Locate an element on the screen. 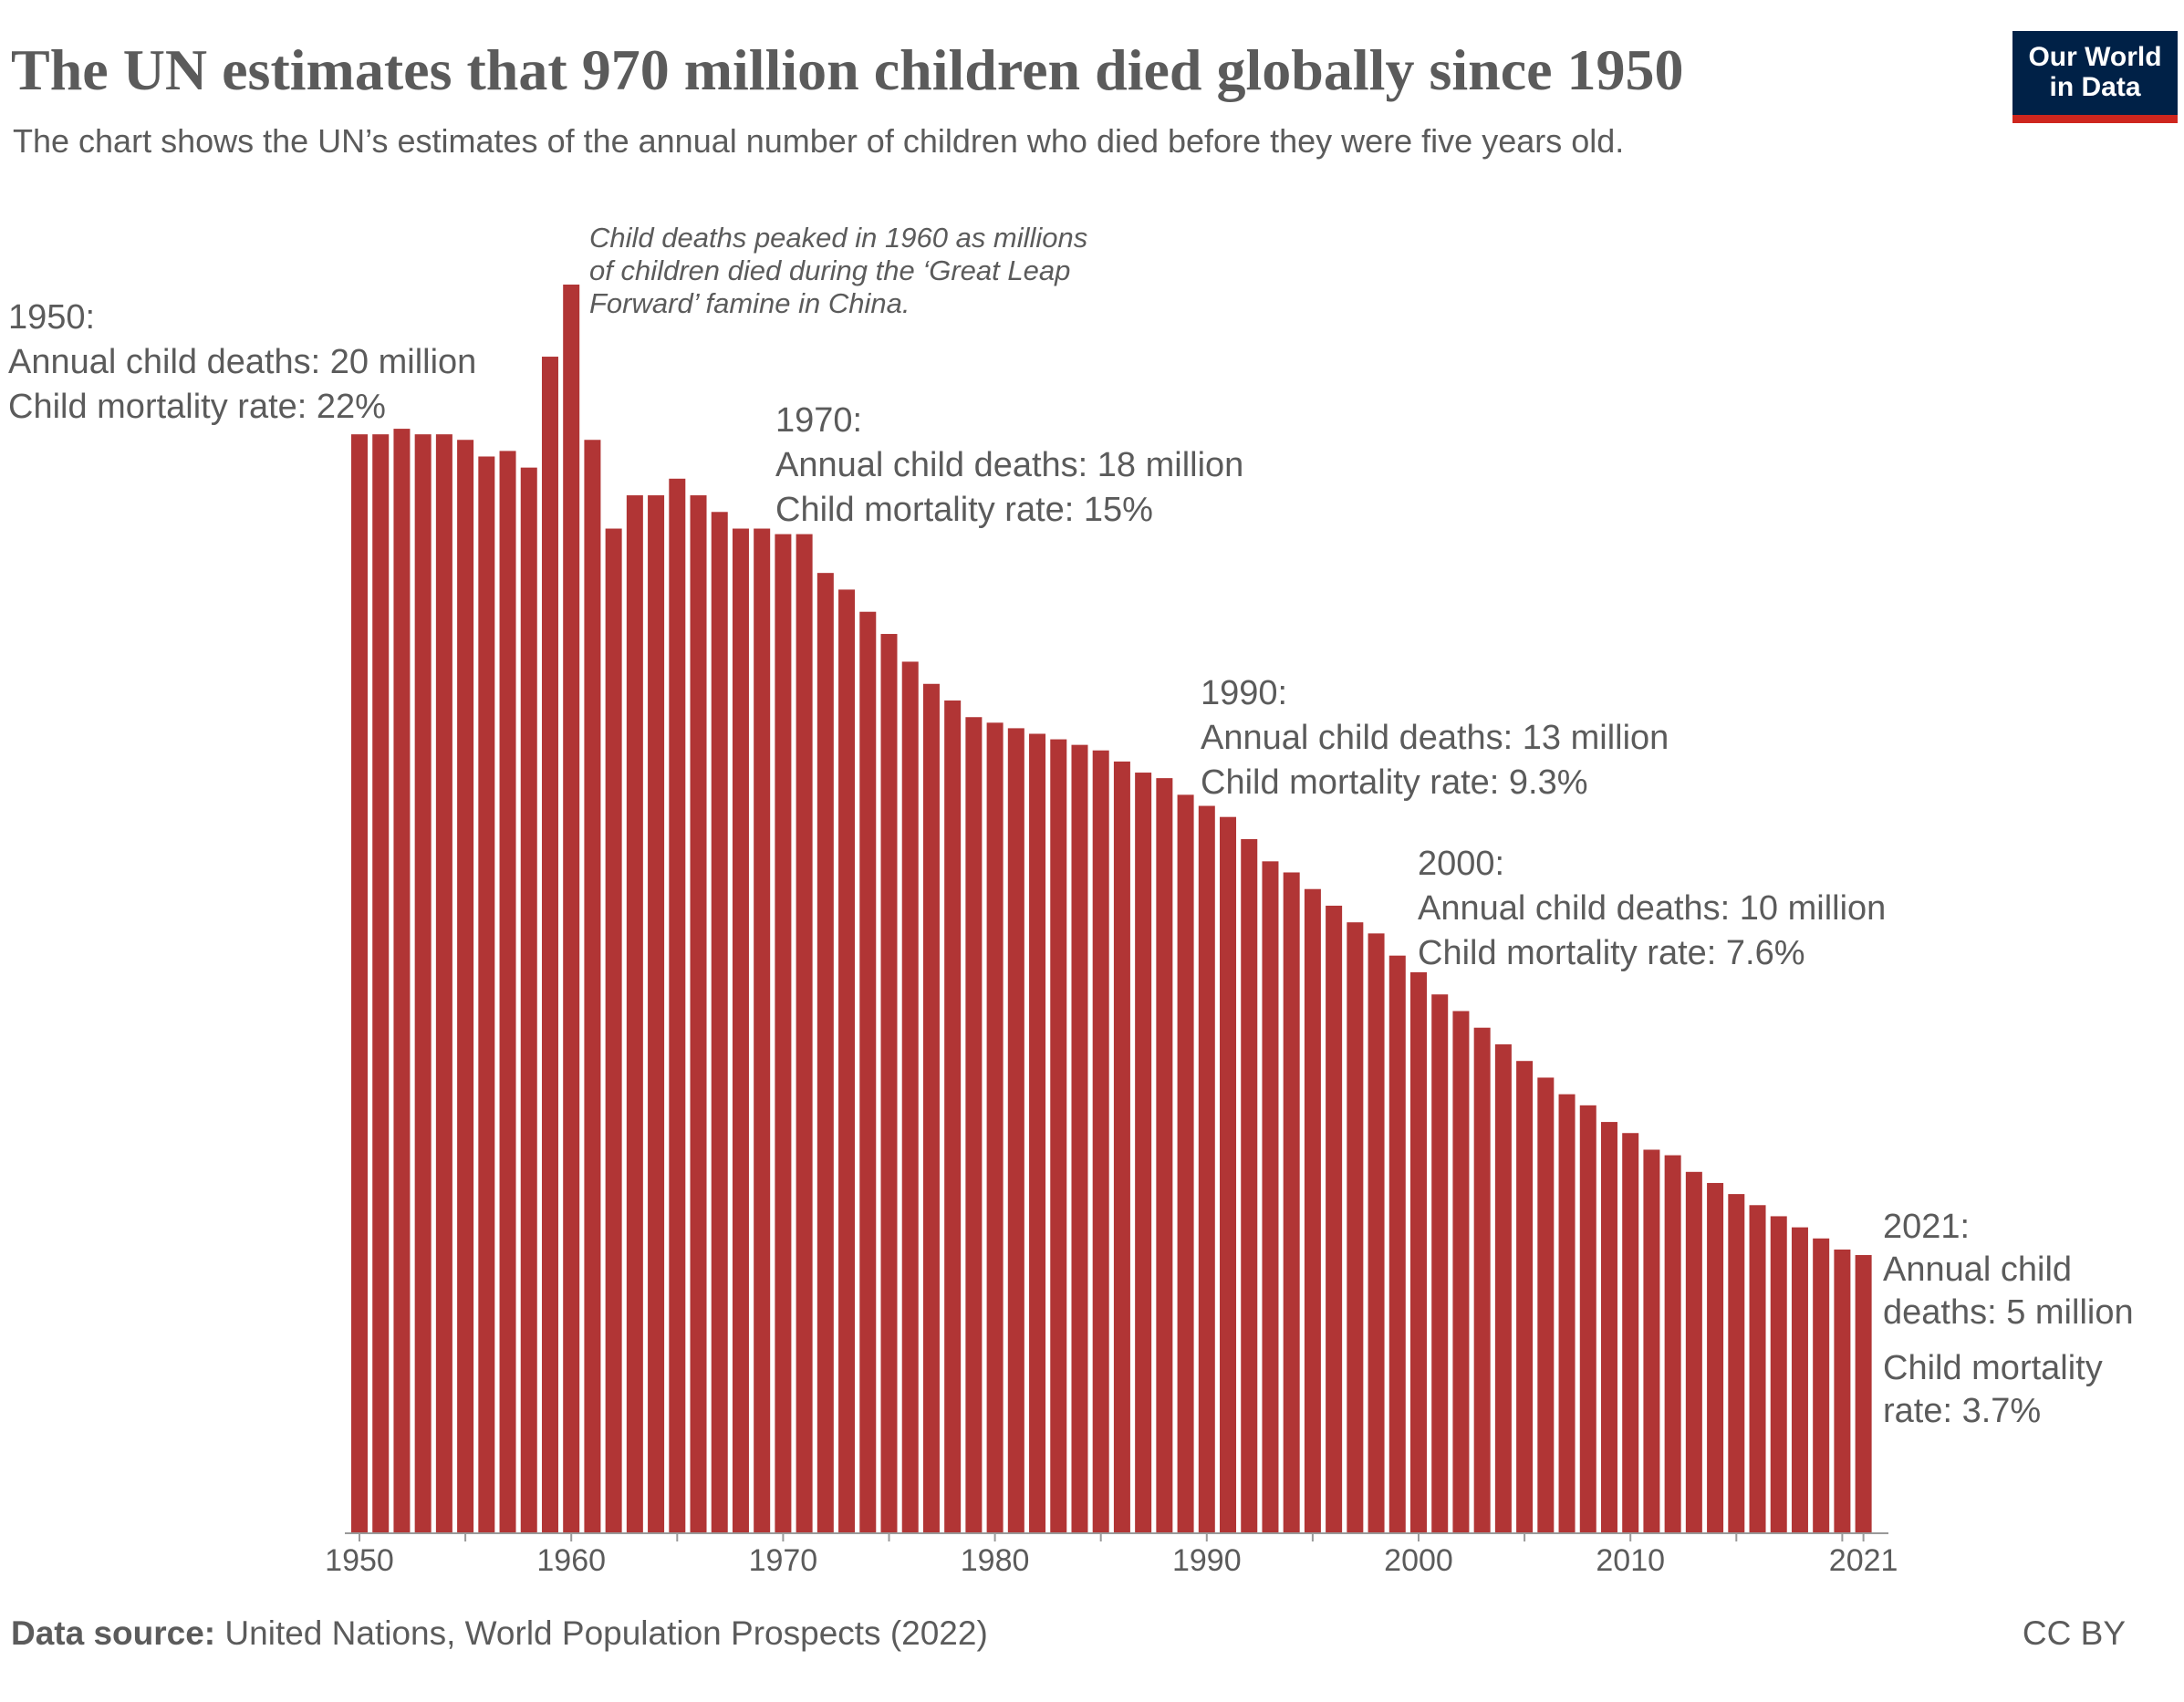 This screenshot has width=2184, height=1702. bar-1965 is located at coordinates (677, 1005).